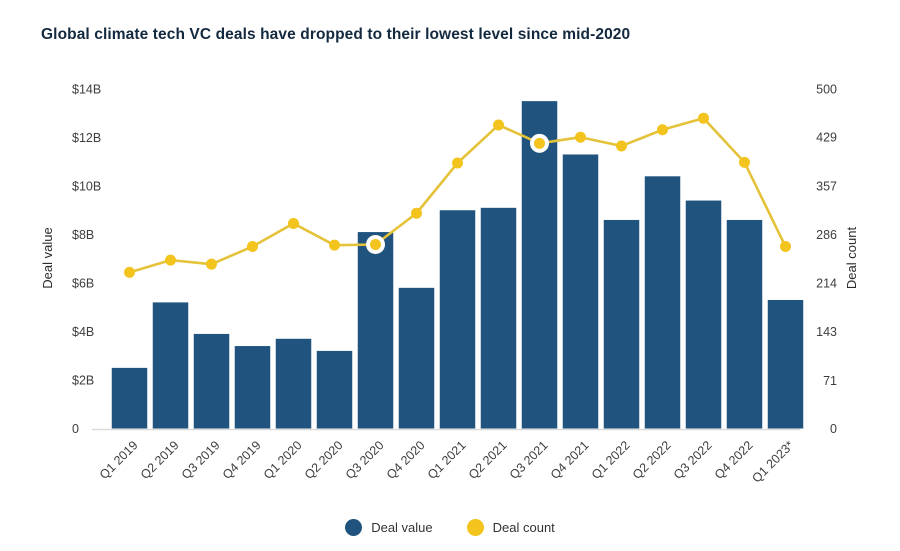  Describe the element at coordinates (86, 138) in the screenshot. I see `left-axis-tick-label: $12B` at that location.